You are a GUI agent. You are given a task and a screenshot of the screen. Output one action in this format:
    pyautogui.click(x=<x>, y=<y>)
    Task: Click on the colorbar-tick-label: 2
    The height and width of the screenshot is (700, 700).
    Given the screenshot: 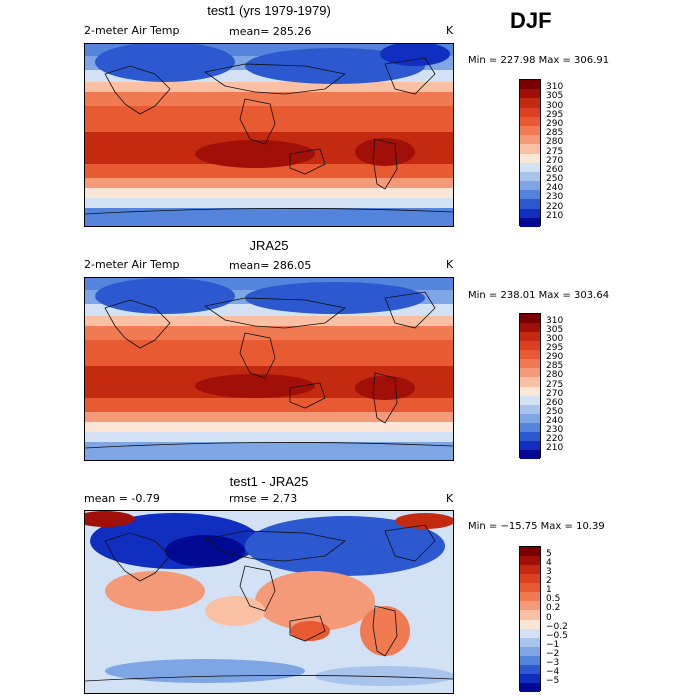 What is the action you would take?
    pyautogui.click(x=549, y=581)
    